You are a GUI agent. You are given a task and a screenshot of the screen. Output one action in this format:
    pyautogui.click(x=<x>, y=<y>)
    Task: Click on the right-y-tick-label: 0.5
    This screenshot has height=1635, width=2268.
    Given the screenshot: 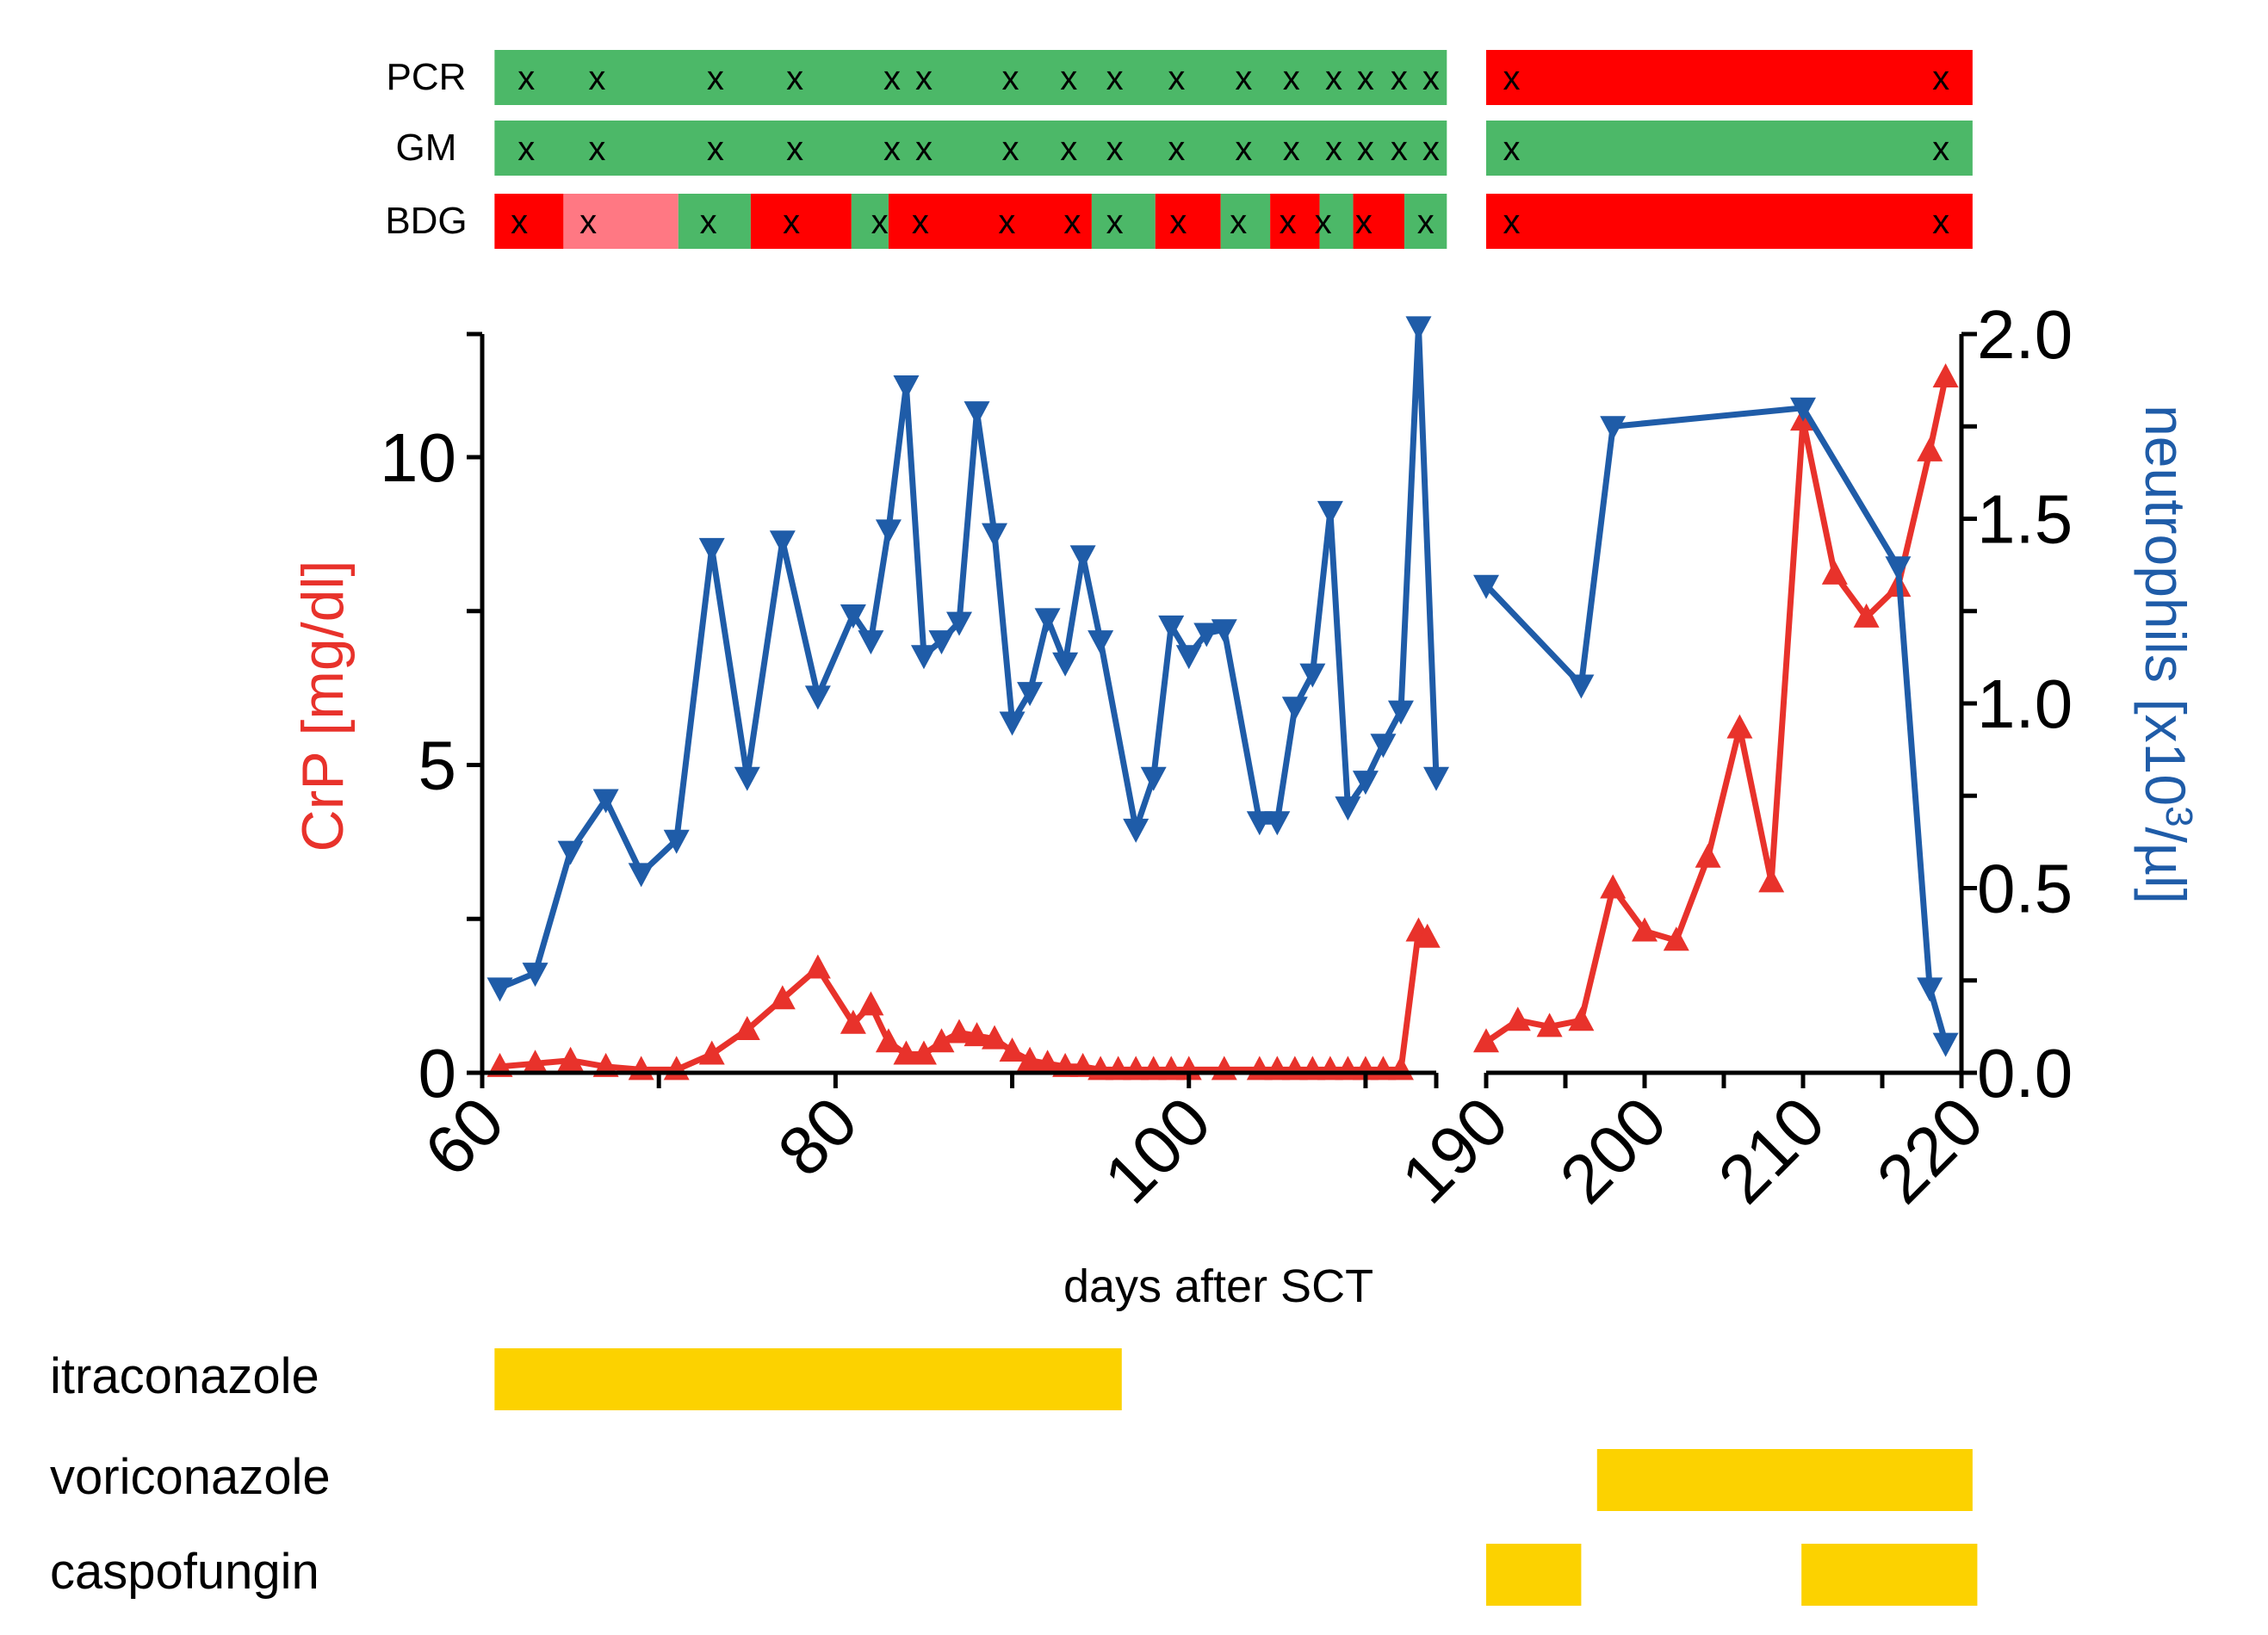 What is the action you would take?
    pyautogui.click(x=2025, y=889)
    